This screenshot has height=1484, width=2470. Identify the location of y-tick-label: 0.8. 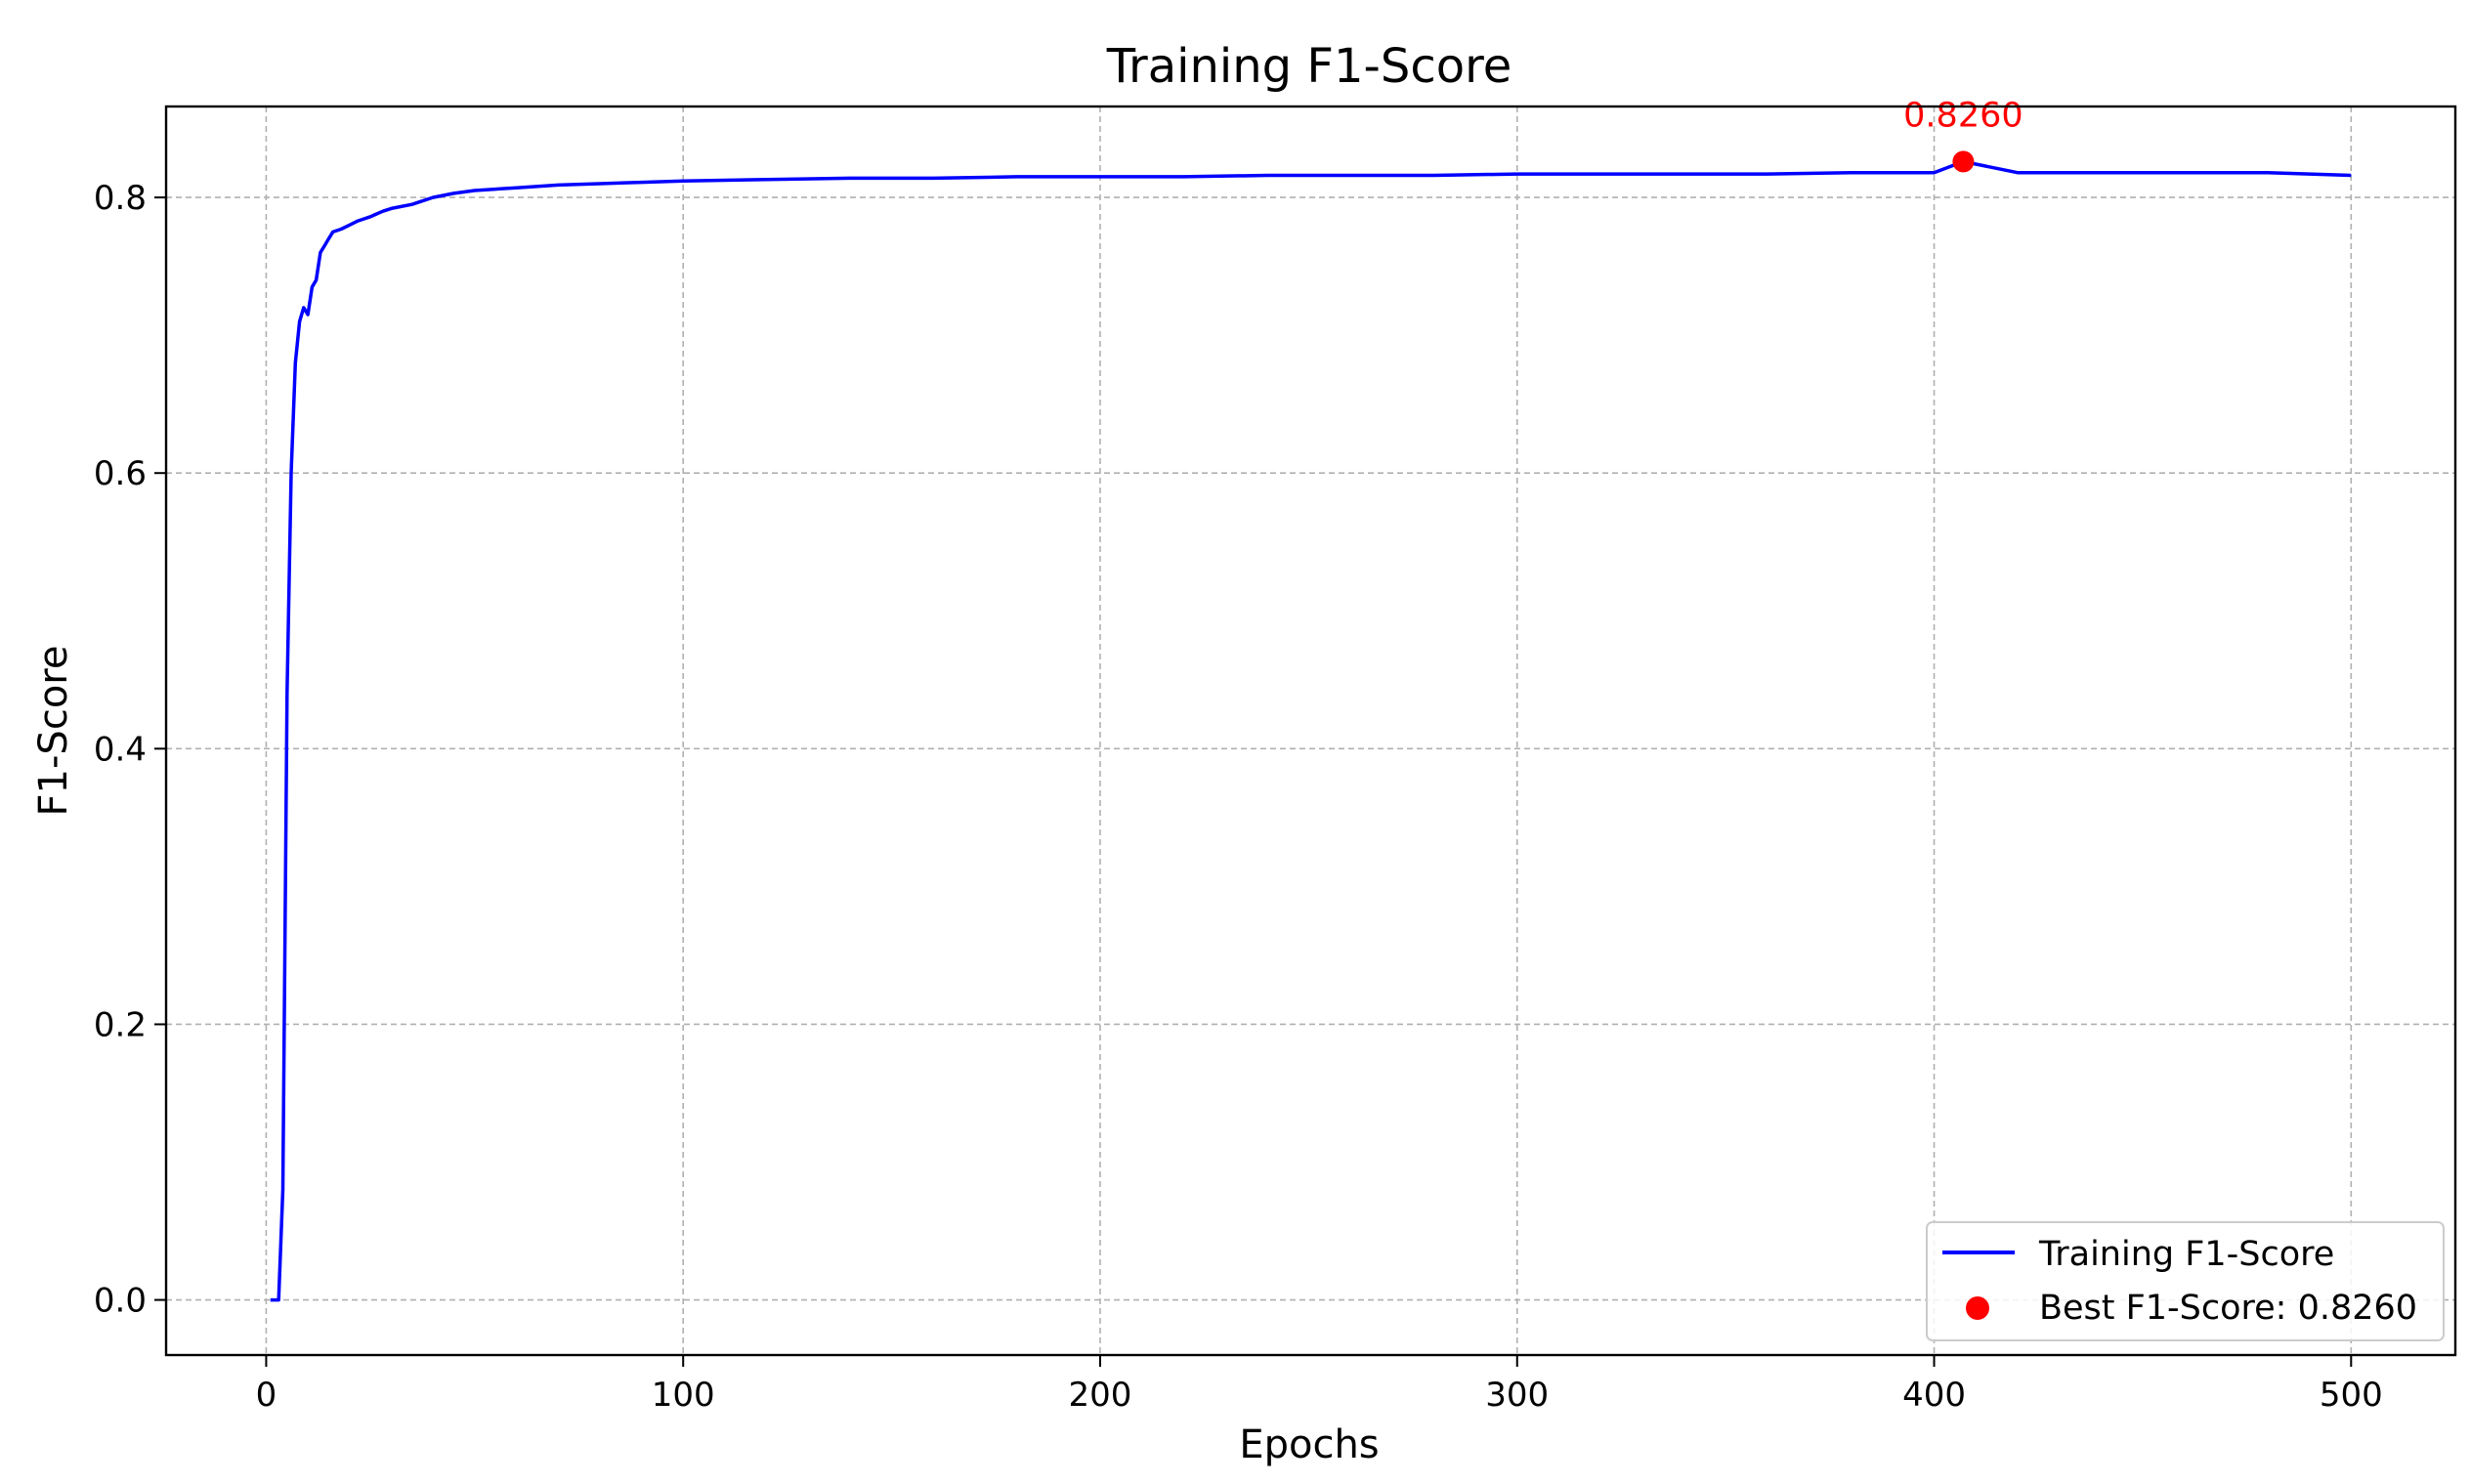
(120, 199).